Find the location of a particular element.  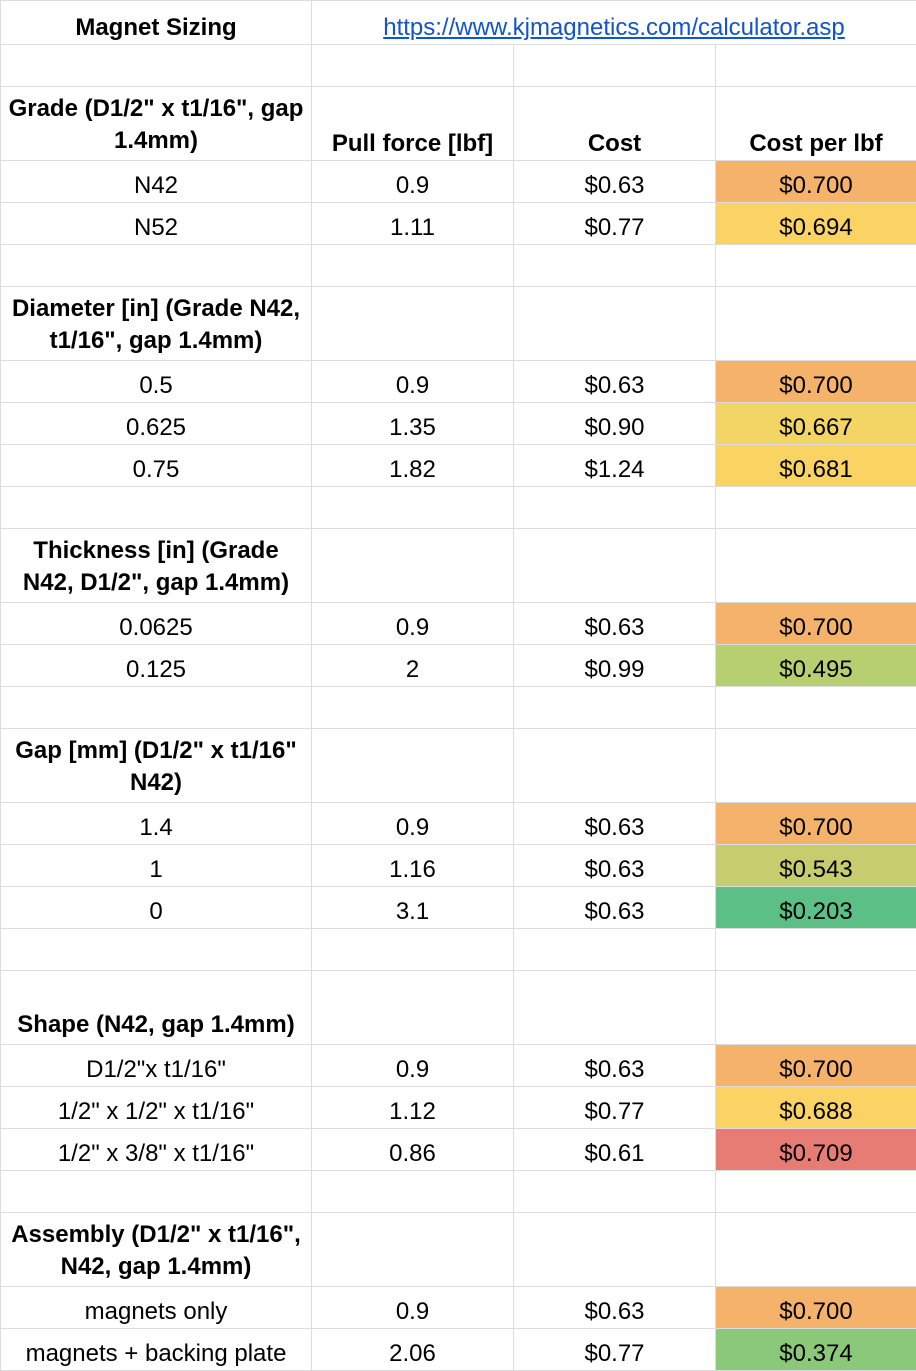

cost-per-lbf-cell: $0.374 is located at coordinates (816, 1350).